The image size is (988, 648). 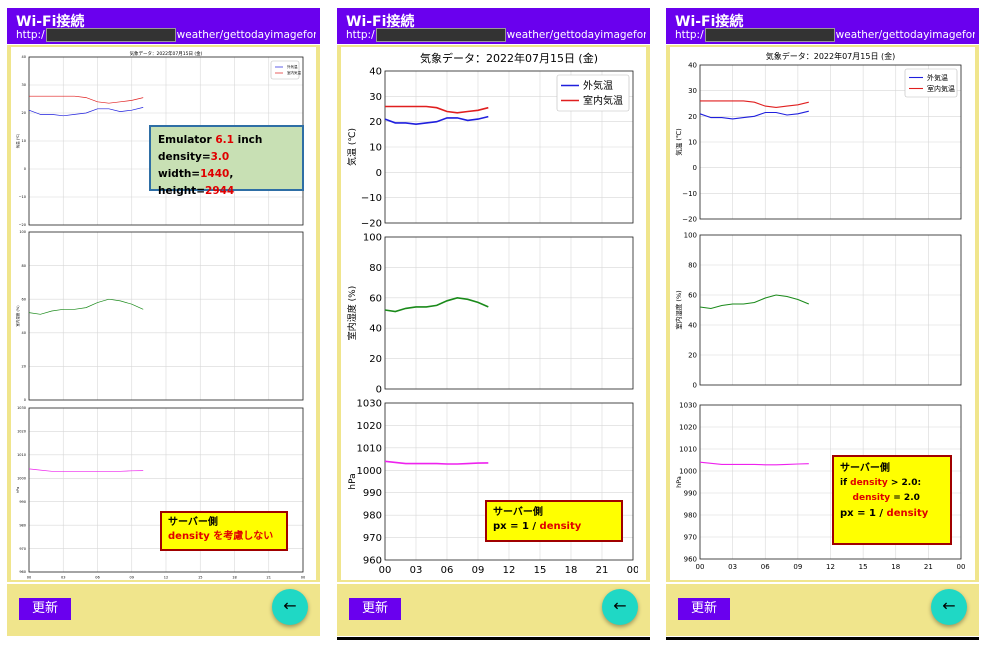 I want to click on y-tick-label: −20, so click(x=22, y=225).